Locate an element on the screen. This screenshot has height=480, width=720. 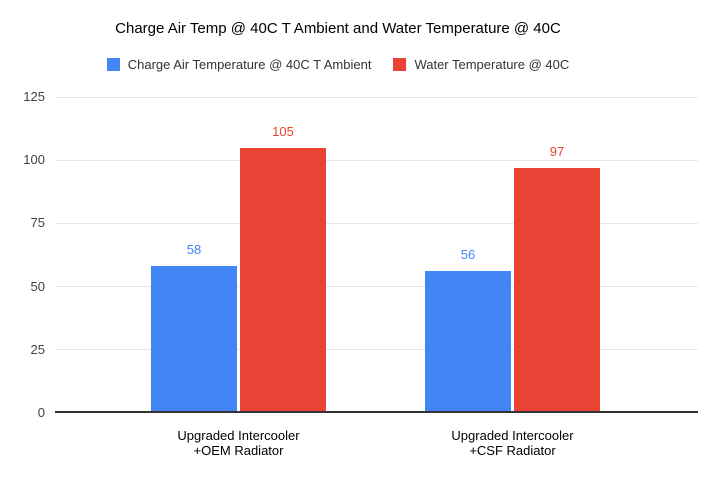
bar-value-label: 97 is located at coordinates (557, 151).